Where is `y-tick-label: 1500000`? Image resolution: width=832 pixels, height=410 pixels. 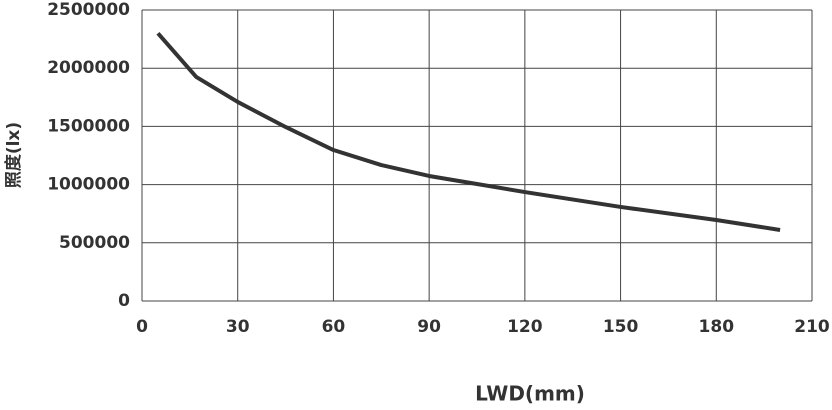
y-tick-label: 1500000 is located at coordinates (88, 126).